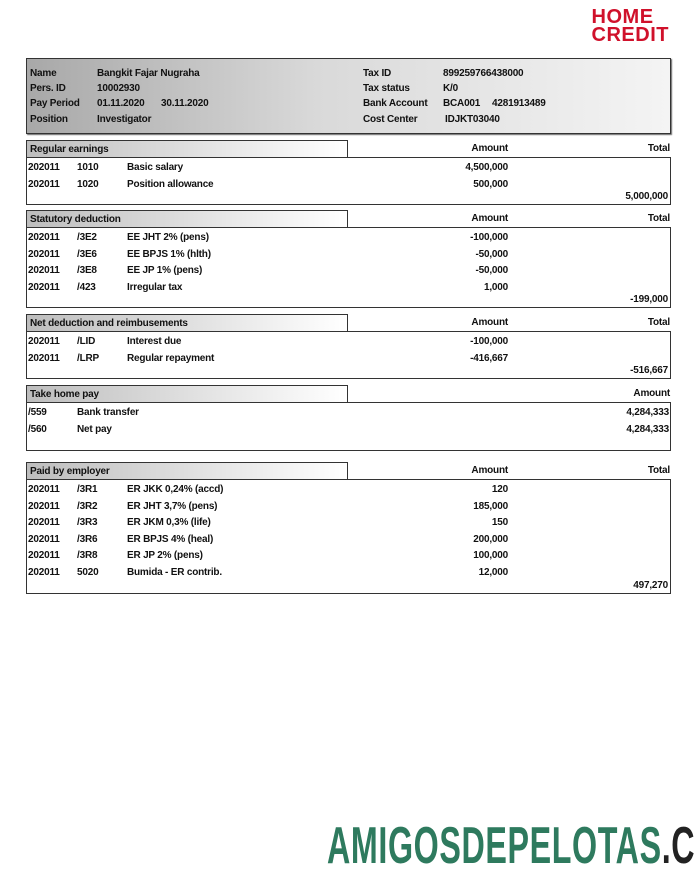 The height and width of the screenshot is (895, 695). Describe the element at coordinates (88, 358) in the screenshot. I see `wage-type-code: /LRP` at that location.